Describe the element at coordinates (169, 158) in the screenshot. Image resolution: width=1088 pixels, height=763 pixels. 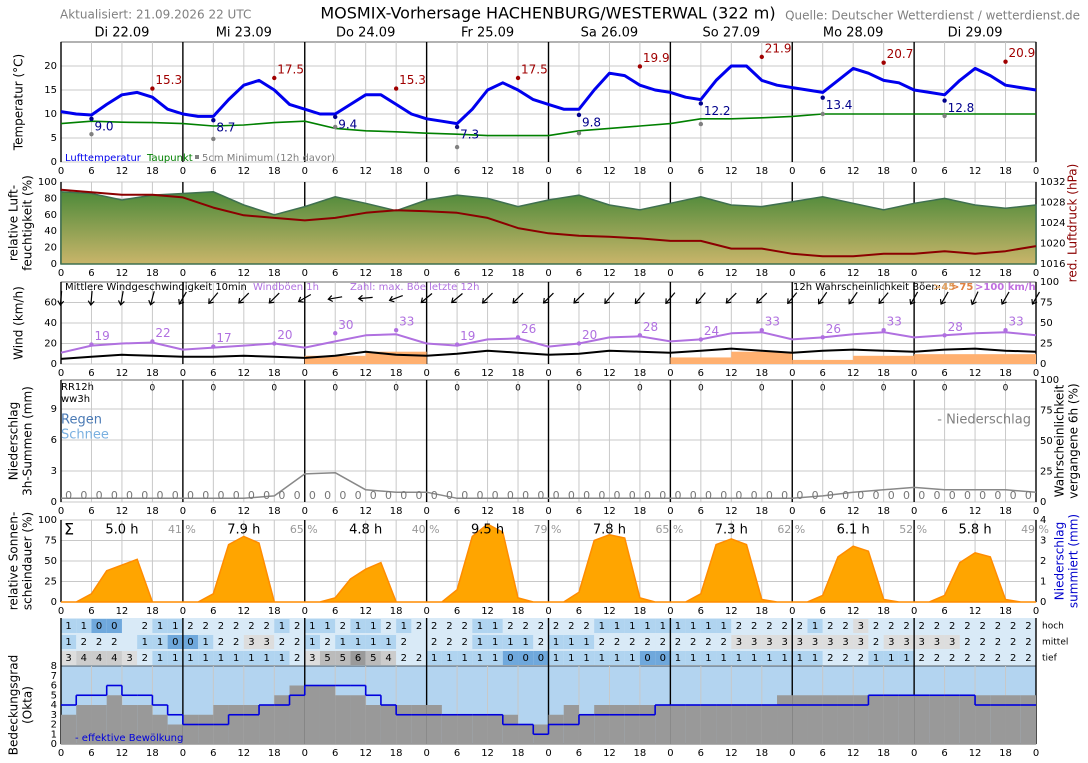
I see `legend-dew: Taupunkt` at that location.